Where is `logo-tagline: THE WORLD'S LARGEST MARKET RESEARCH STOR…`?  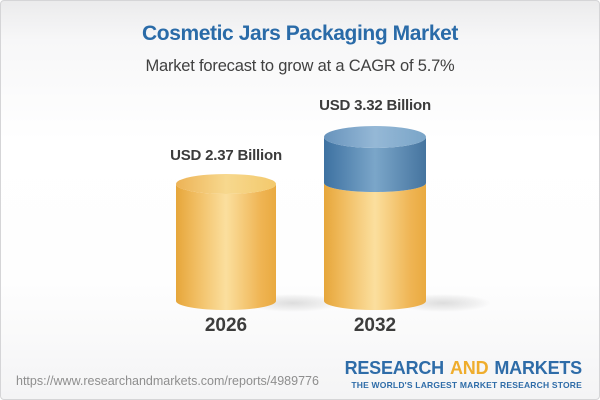 logo-tagline: THE WORLD'S LARGEST MARKET RESEARCH STOR… is located at coordinates (466, 385).